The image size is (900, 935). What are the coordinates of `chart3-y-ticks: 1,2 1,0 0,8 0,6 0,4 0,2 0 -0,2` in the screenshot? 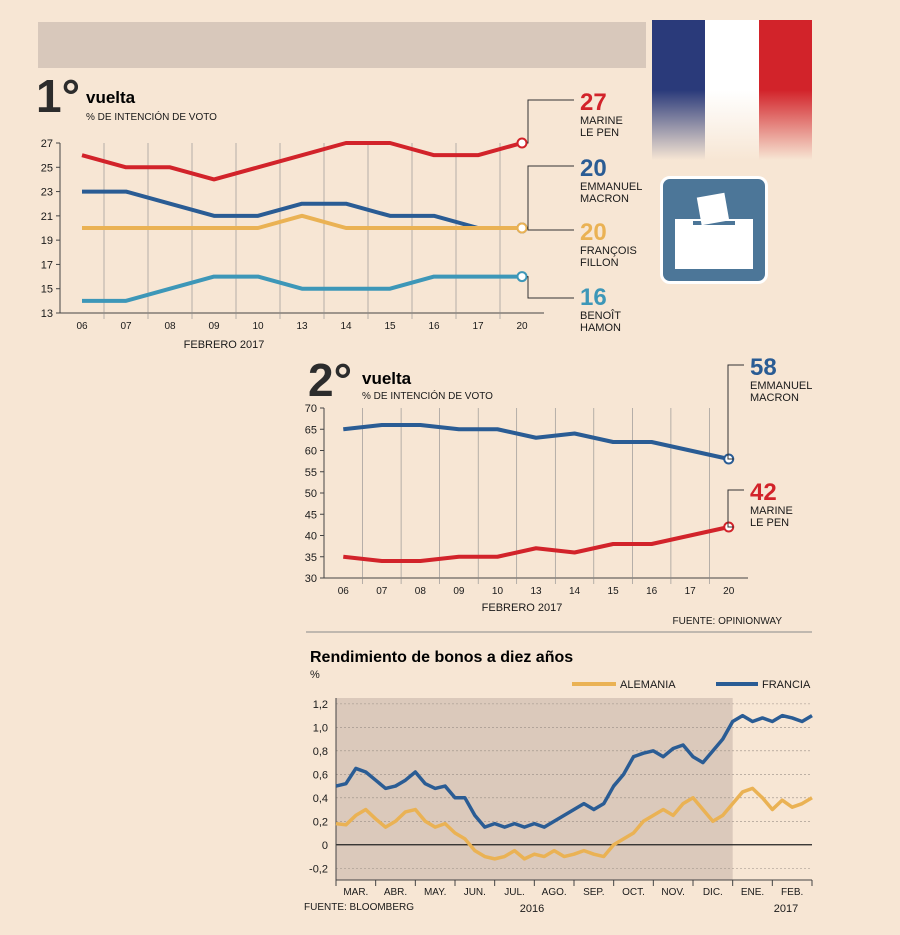 It's located at (318, 787).